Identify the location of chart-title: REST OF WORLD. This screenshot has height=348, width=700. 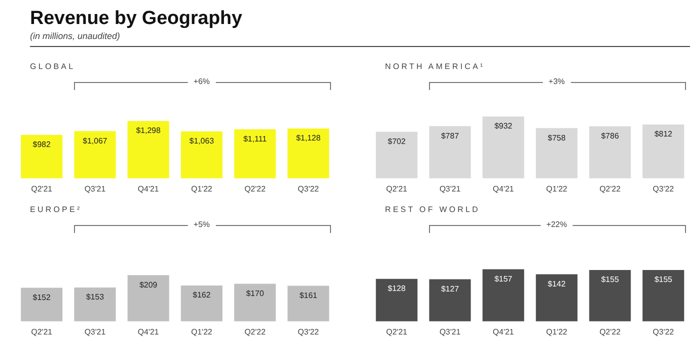
(432, 209).